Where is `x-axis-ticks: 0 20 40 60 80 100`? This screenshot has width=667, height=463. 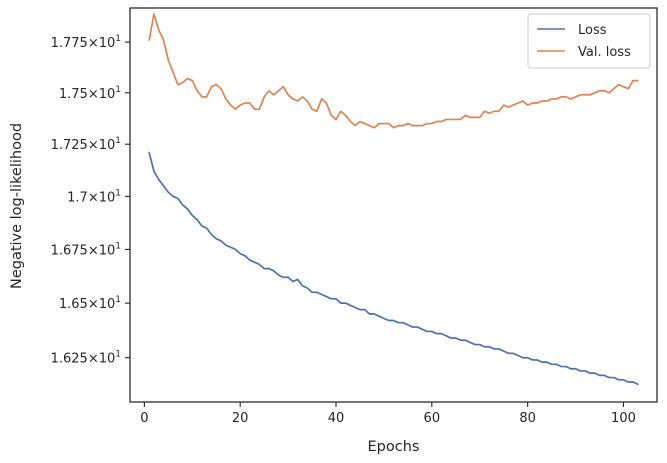
x-axis-ticks: 0 20 40 60 80 100 is located at coordinates (388, 414).